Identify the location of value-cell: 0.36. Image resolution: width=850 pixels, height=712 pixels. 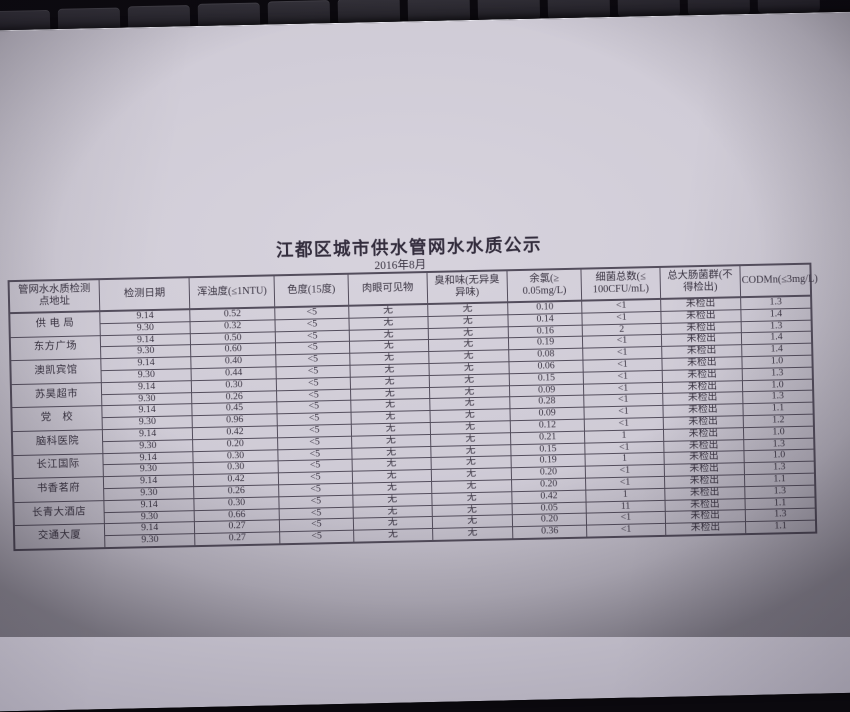
(550, 532).